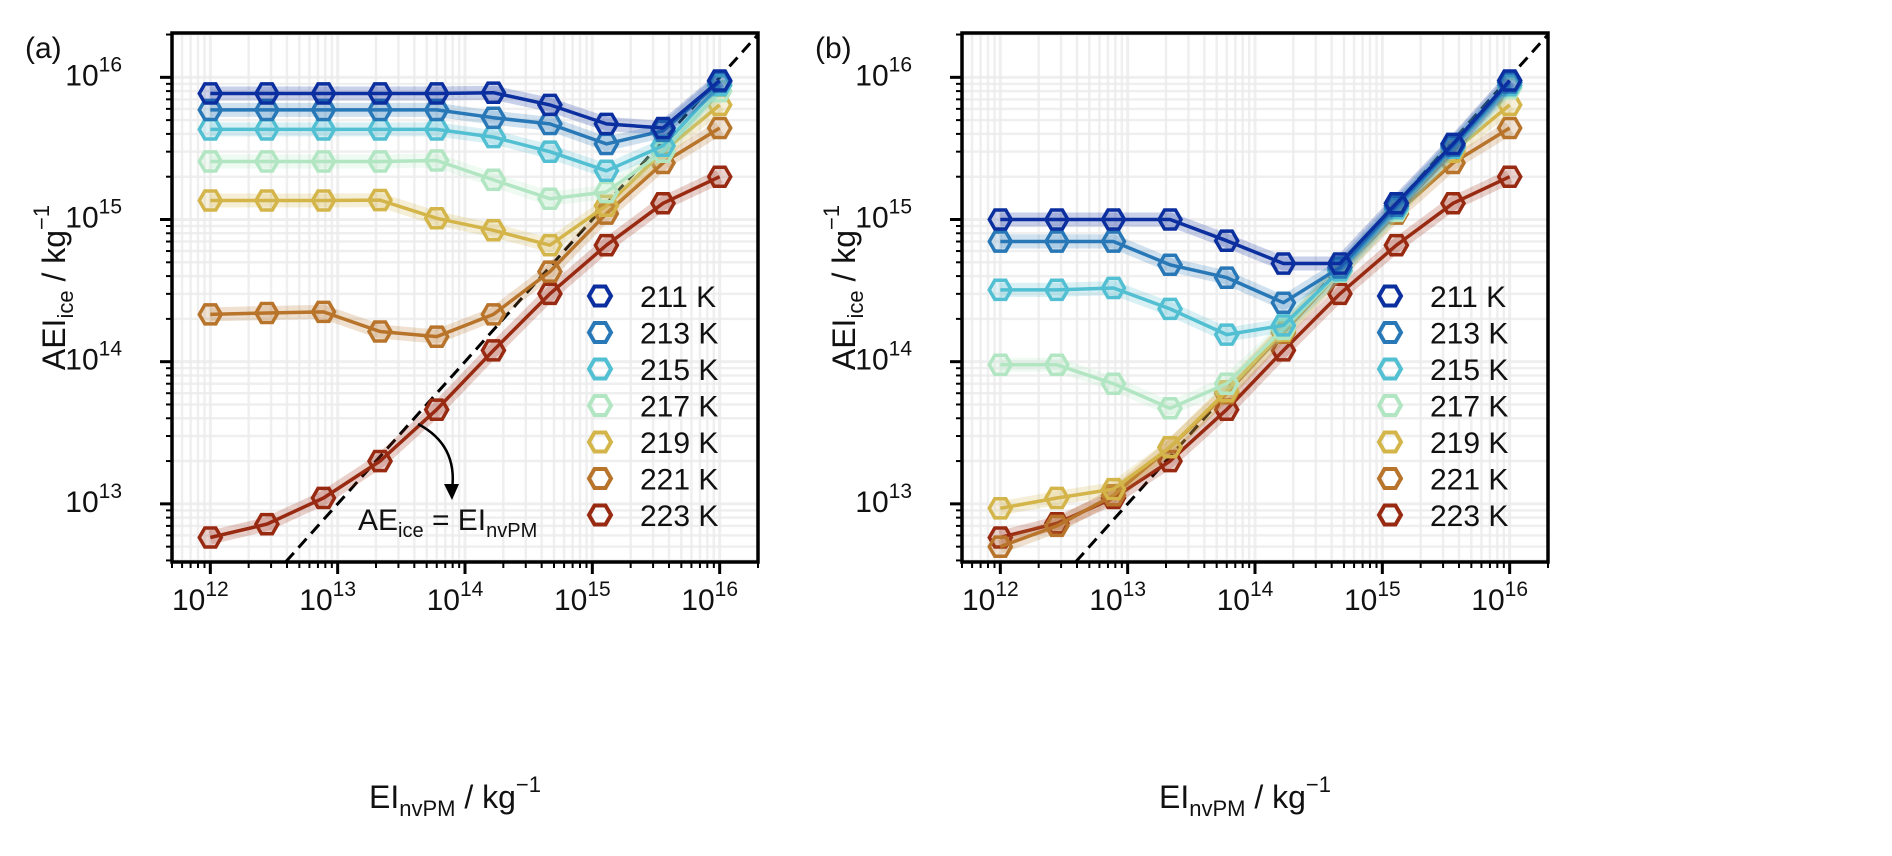 Image resolution: width=1892 pixels, height=856 pixels. I want to click on panel-label: (a), so click(43, 48).